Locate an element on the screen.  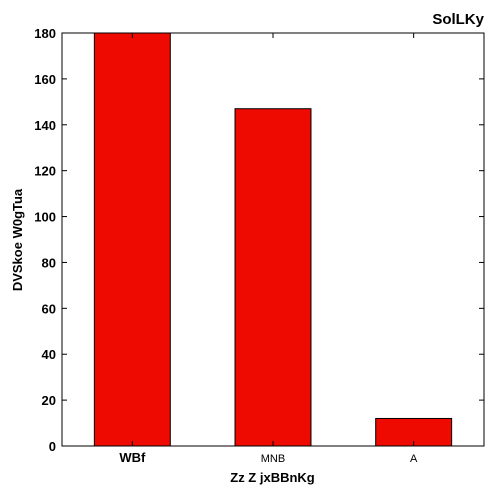
y-tick-label: 100 is located at coordinates (45, 217).